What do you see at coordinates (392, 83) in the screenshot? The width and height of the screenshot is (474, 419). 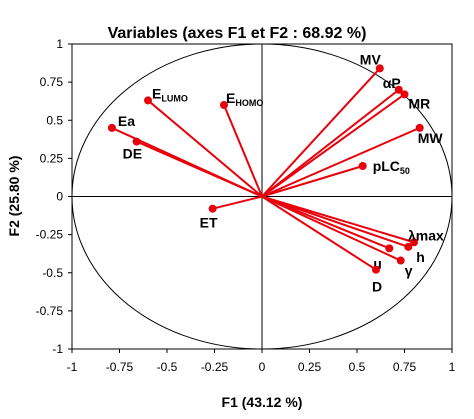 I see `point-label: αP` at bounding box center [392, 83].